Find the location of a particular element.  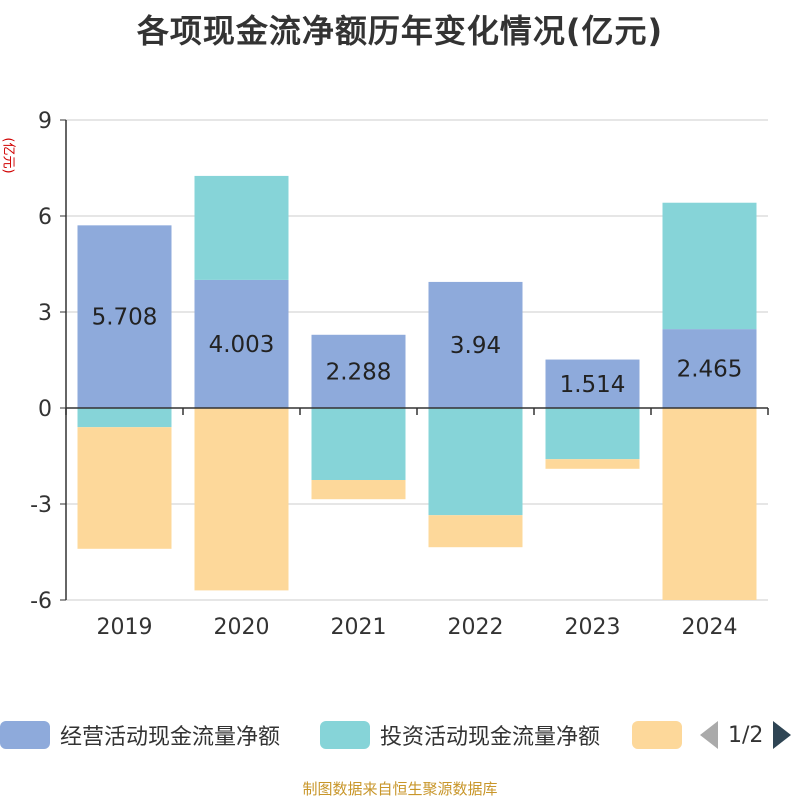

bar-2021-经营活动现金流量净额 is located at coordinates (358, 371).